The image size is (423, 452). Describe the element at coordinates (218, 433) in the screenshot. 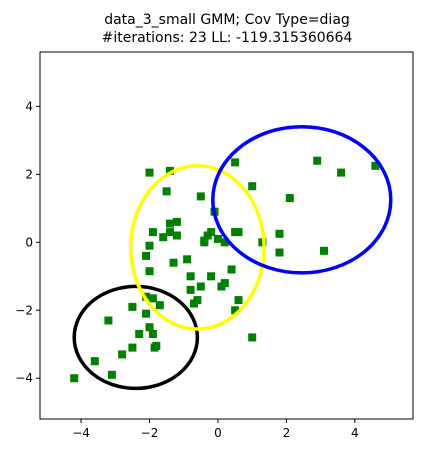

I see `x-tick-label: 0` at that location.